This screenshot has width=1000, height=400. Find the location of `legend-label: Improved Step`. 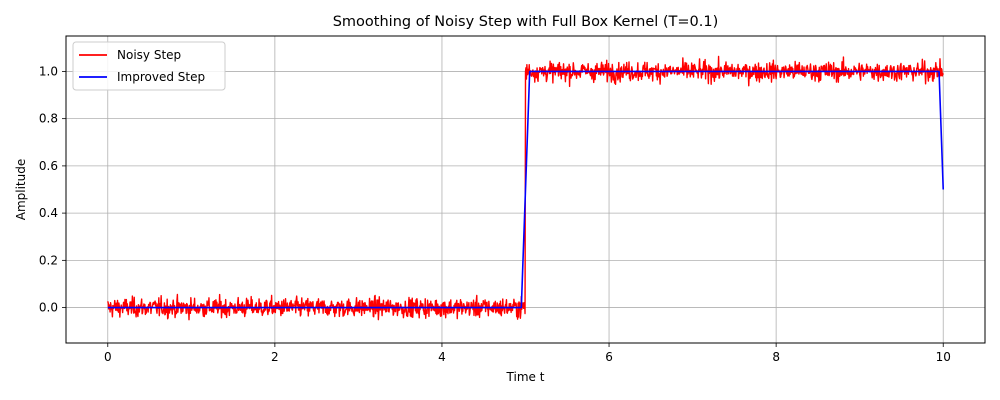

legend-label: Improved Step is located at coordinates (161, 77).